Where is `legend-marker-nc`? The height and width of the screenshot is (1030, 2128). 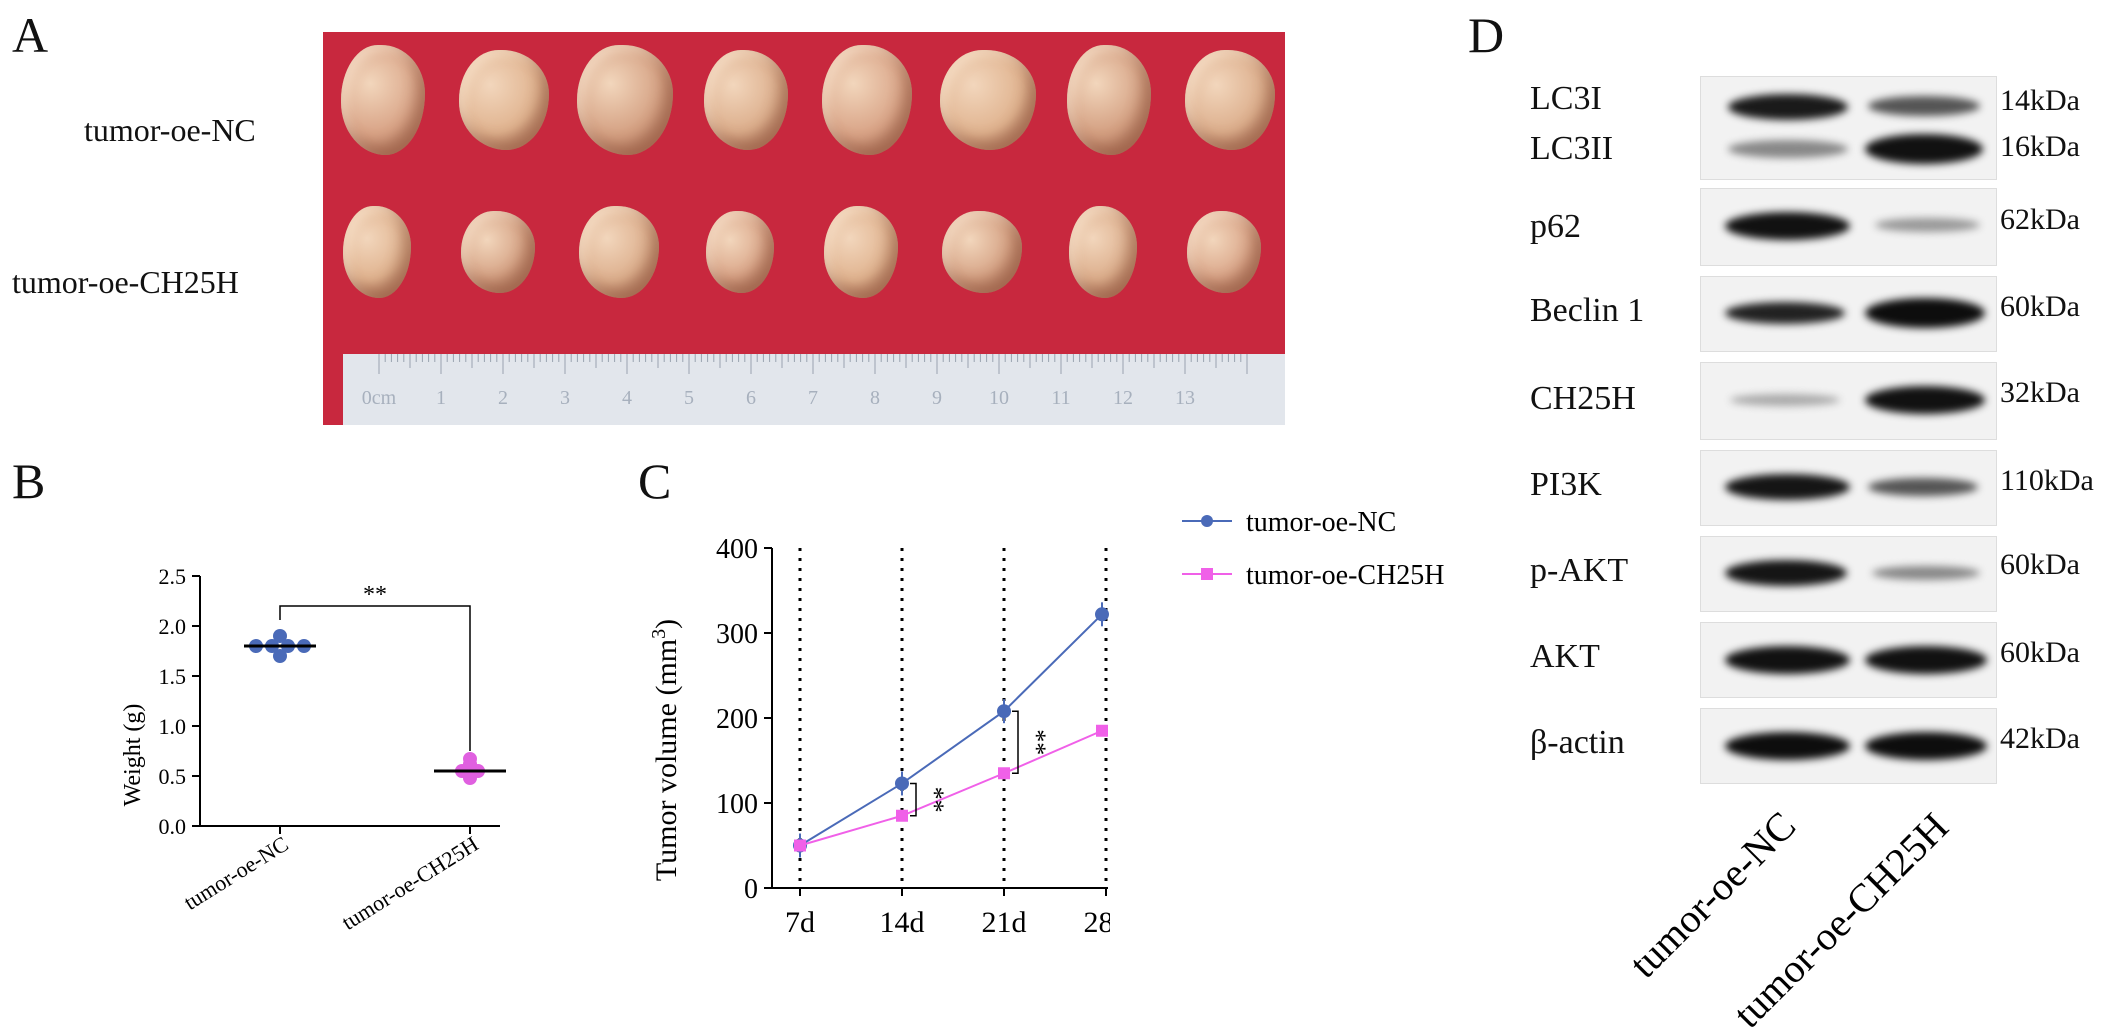 legend-marker-nc is located at coordinates (1207, 521).